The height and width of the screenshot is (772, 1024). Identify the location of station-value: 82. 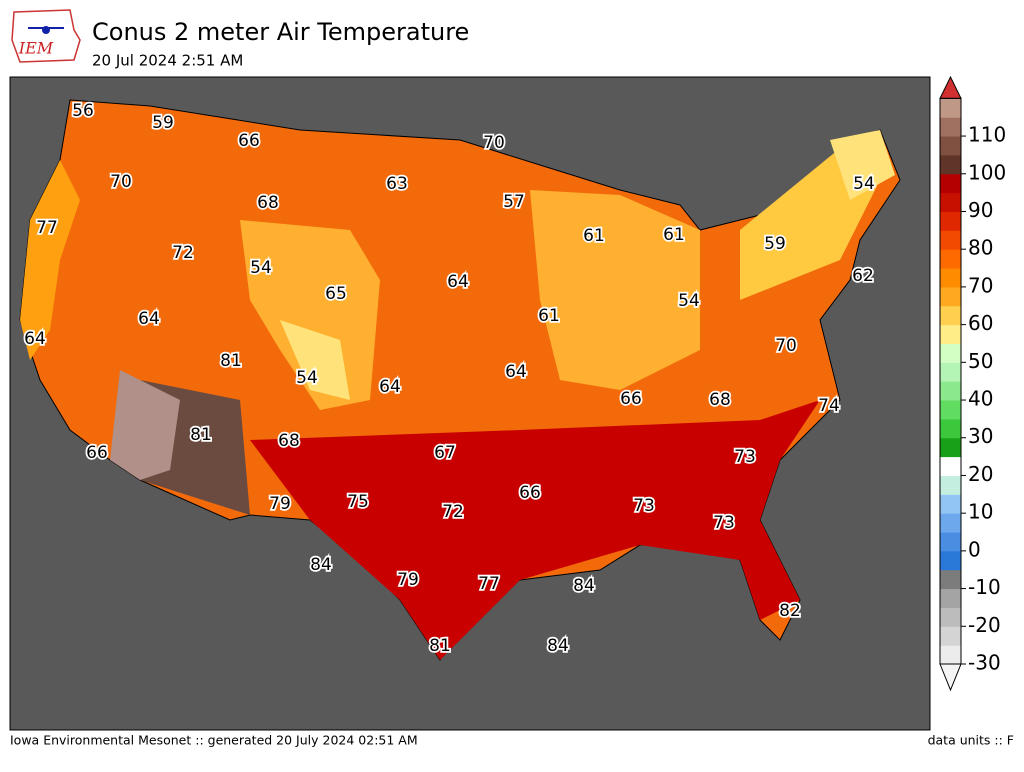
(790, 611).